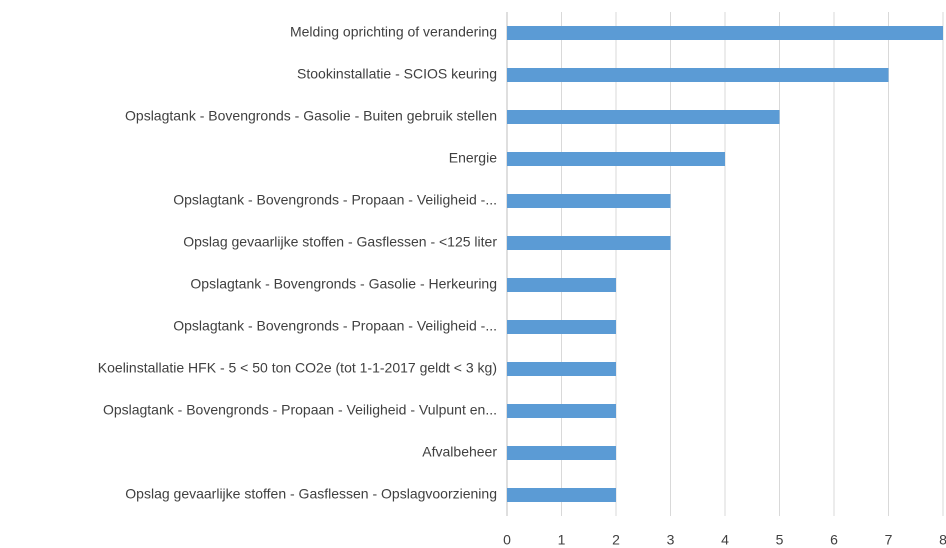 The height and width of the screenshot is (548, 946). Describe the element at coordinates (473, 158) in the screenshot. I see `y-tick-label: Energie` at that location.